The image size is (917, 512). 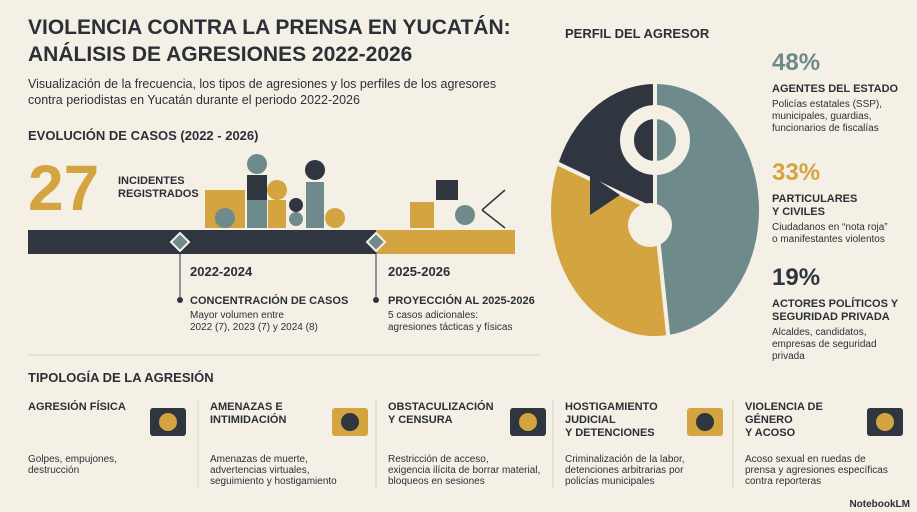 What do you see at coordinates (830, 227) in the screenshot?
I see `segment-desc: Ciudadanos en “nota roja”` at bounding box center [830, 227].